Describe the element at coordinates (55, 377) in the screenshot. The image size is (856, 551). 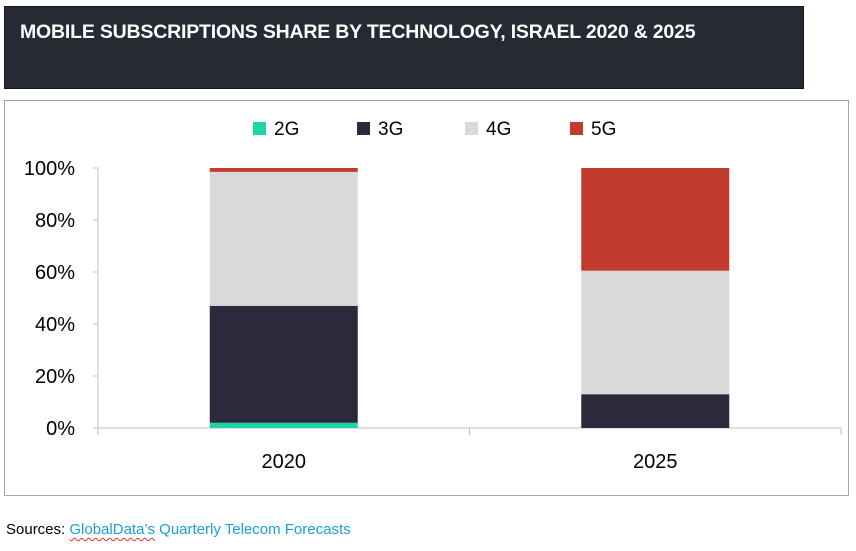
I see `y-tick-label: 20%` at that location.